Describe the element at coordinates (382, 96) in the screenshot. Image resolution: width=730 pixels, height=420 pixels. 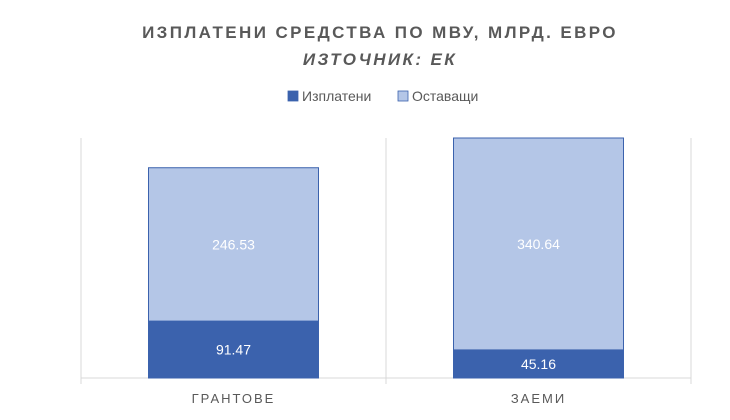
I see `legend: Изплатени Оставащи` at that location.